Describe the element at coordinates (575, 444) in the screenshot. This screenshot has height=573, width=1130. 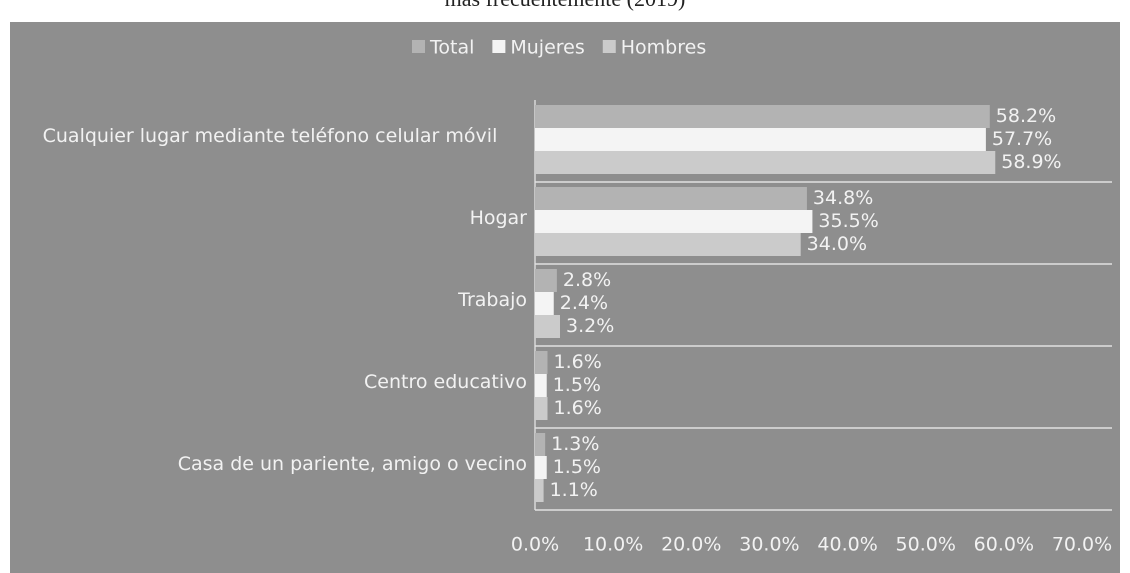
I see `value-label: 1.3%` at that location.